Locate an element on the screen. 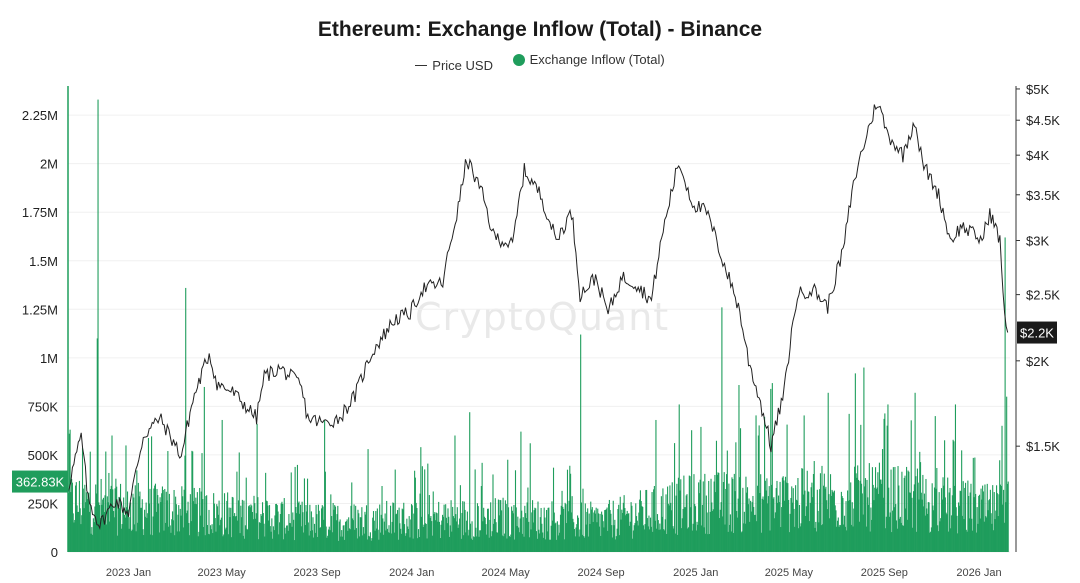 This screenshot has height=583, width=1080. legend-item-price: Price USD is located at coordinates (454, 65).